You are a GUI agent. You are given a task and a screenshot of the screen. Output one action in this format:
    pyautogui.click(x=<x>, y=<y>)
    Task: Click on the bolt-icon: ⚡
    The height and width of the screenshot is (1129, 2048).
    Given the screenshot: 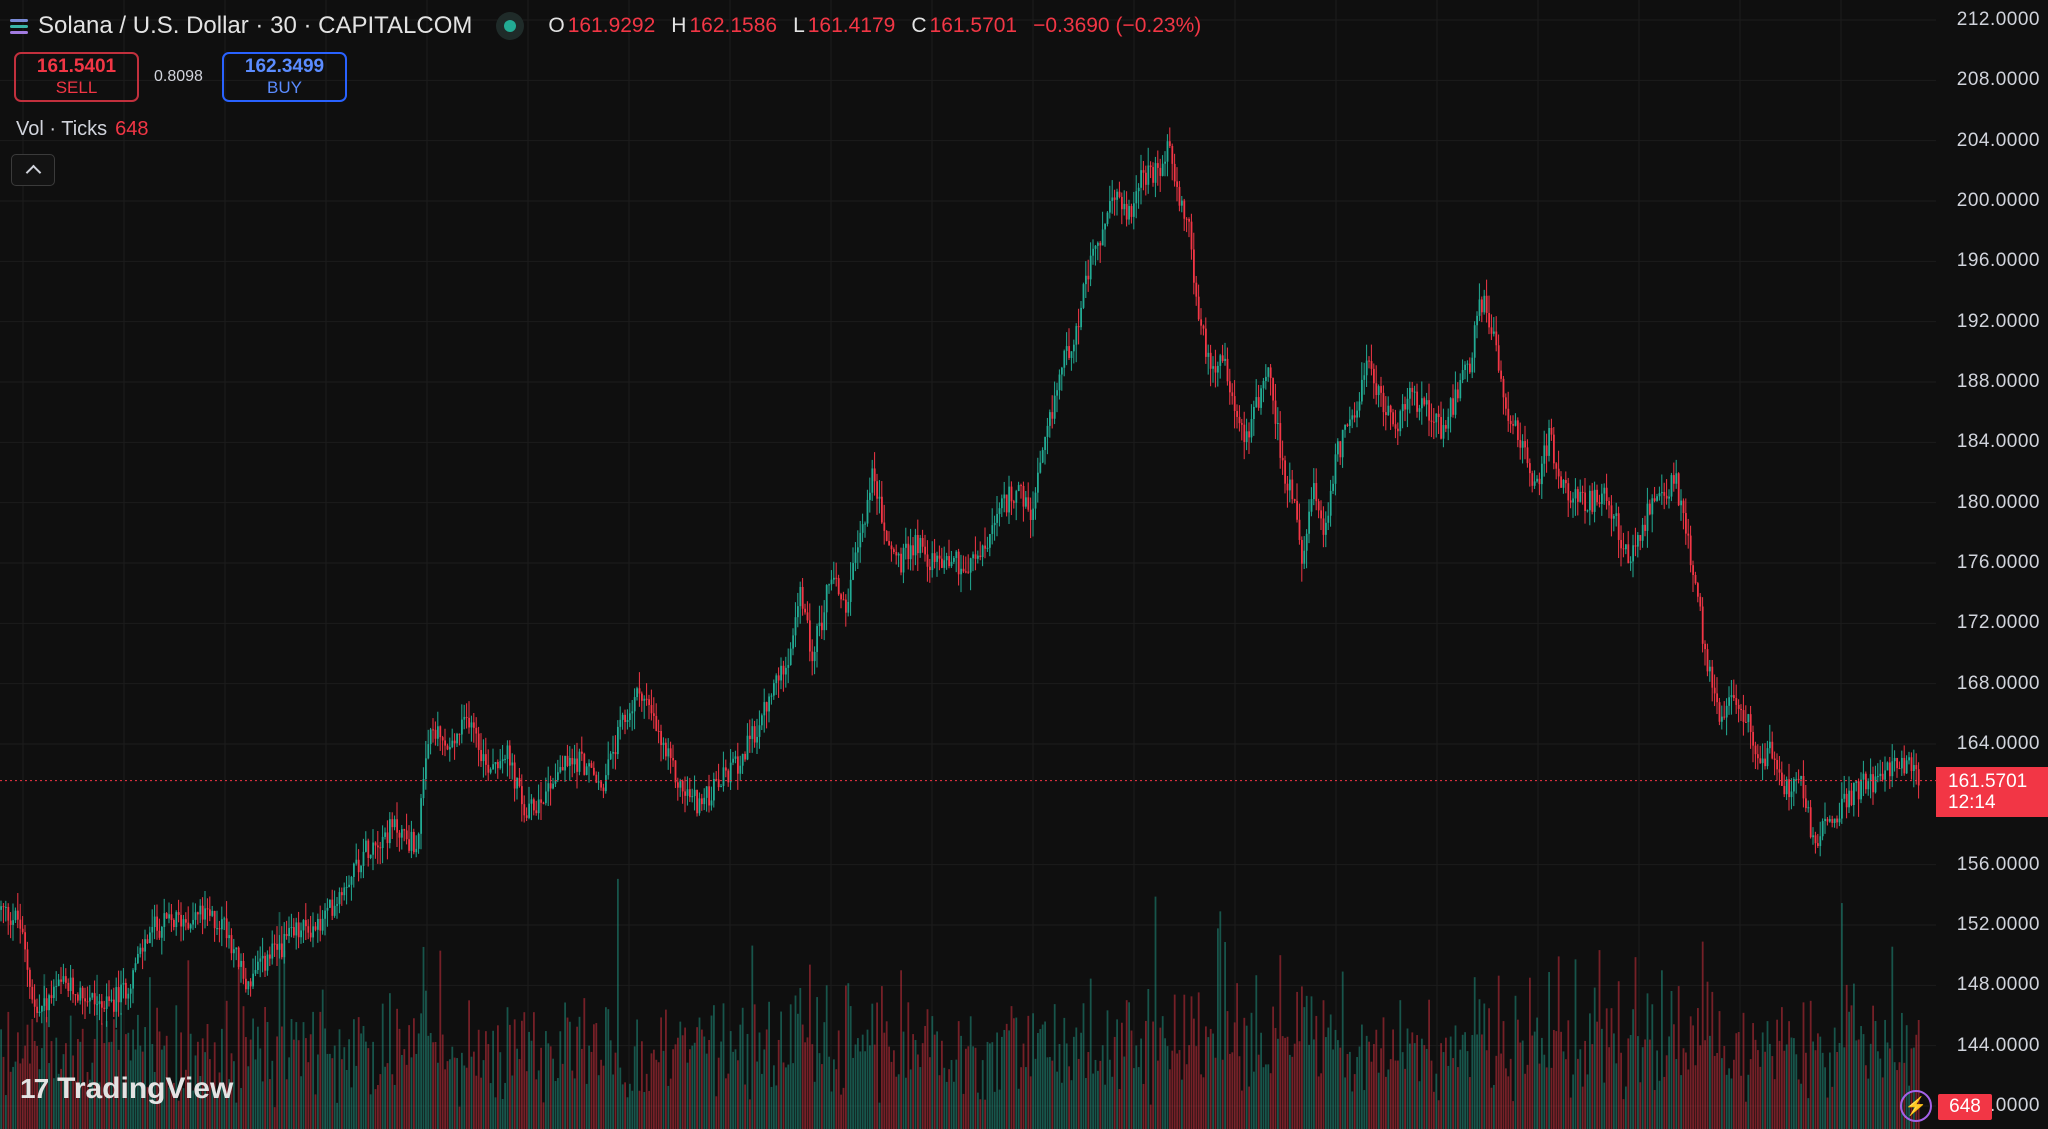 What is the action you would take?
    pyautogui.click(x=1916, y=1106)
    